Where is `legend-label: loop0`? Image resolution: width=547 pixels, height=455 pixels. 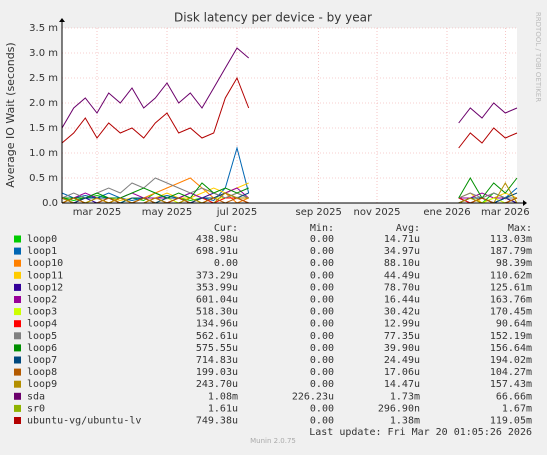
legend-label: loop0 is located at coordinates (42, 239).